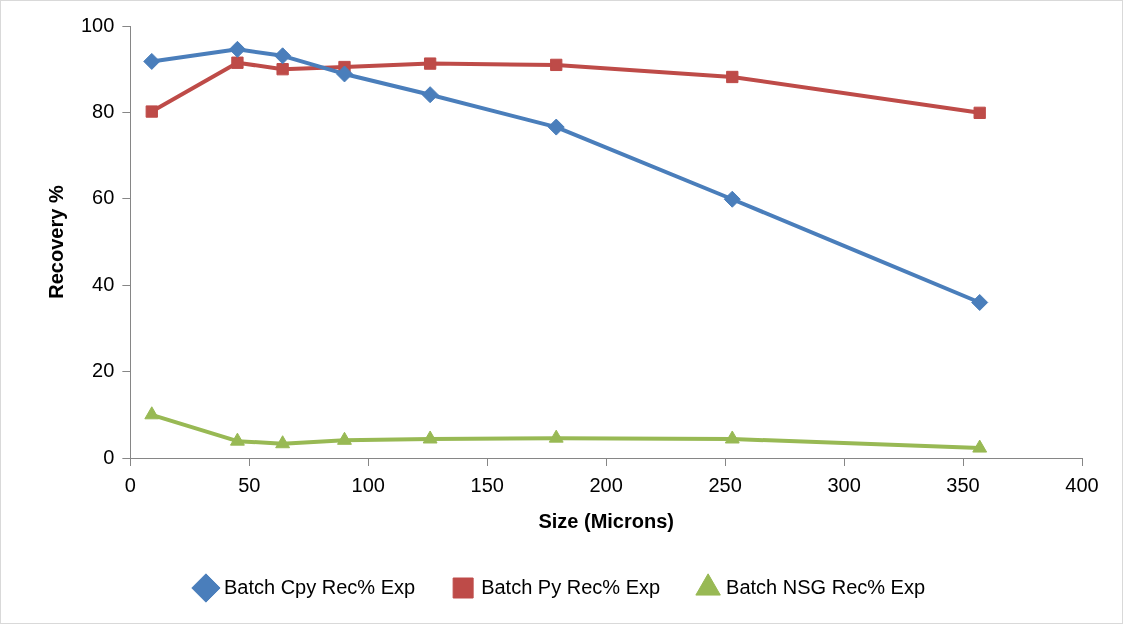  Describe the element at coordinates (103, 370) in the screenshot. I see `y-tick-label: 20` at that location.